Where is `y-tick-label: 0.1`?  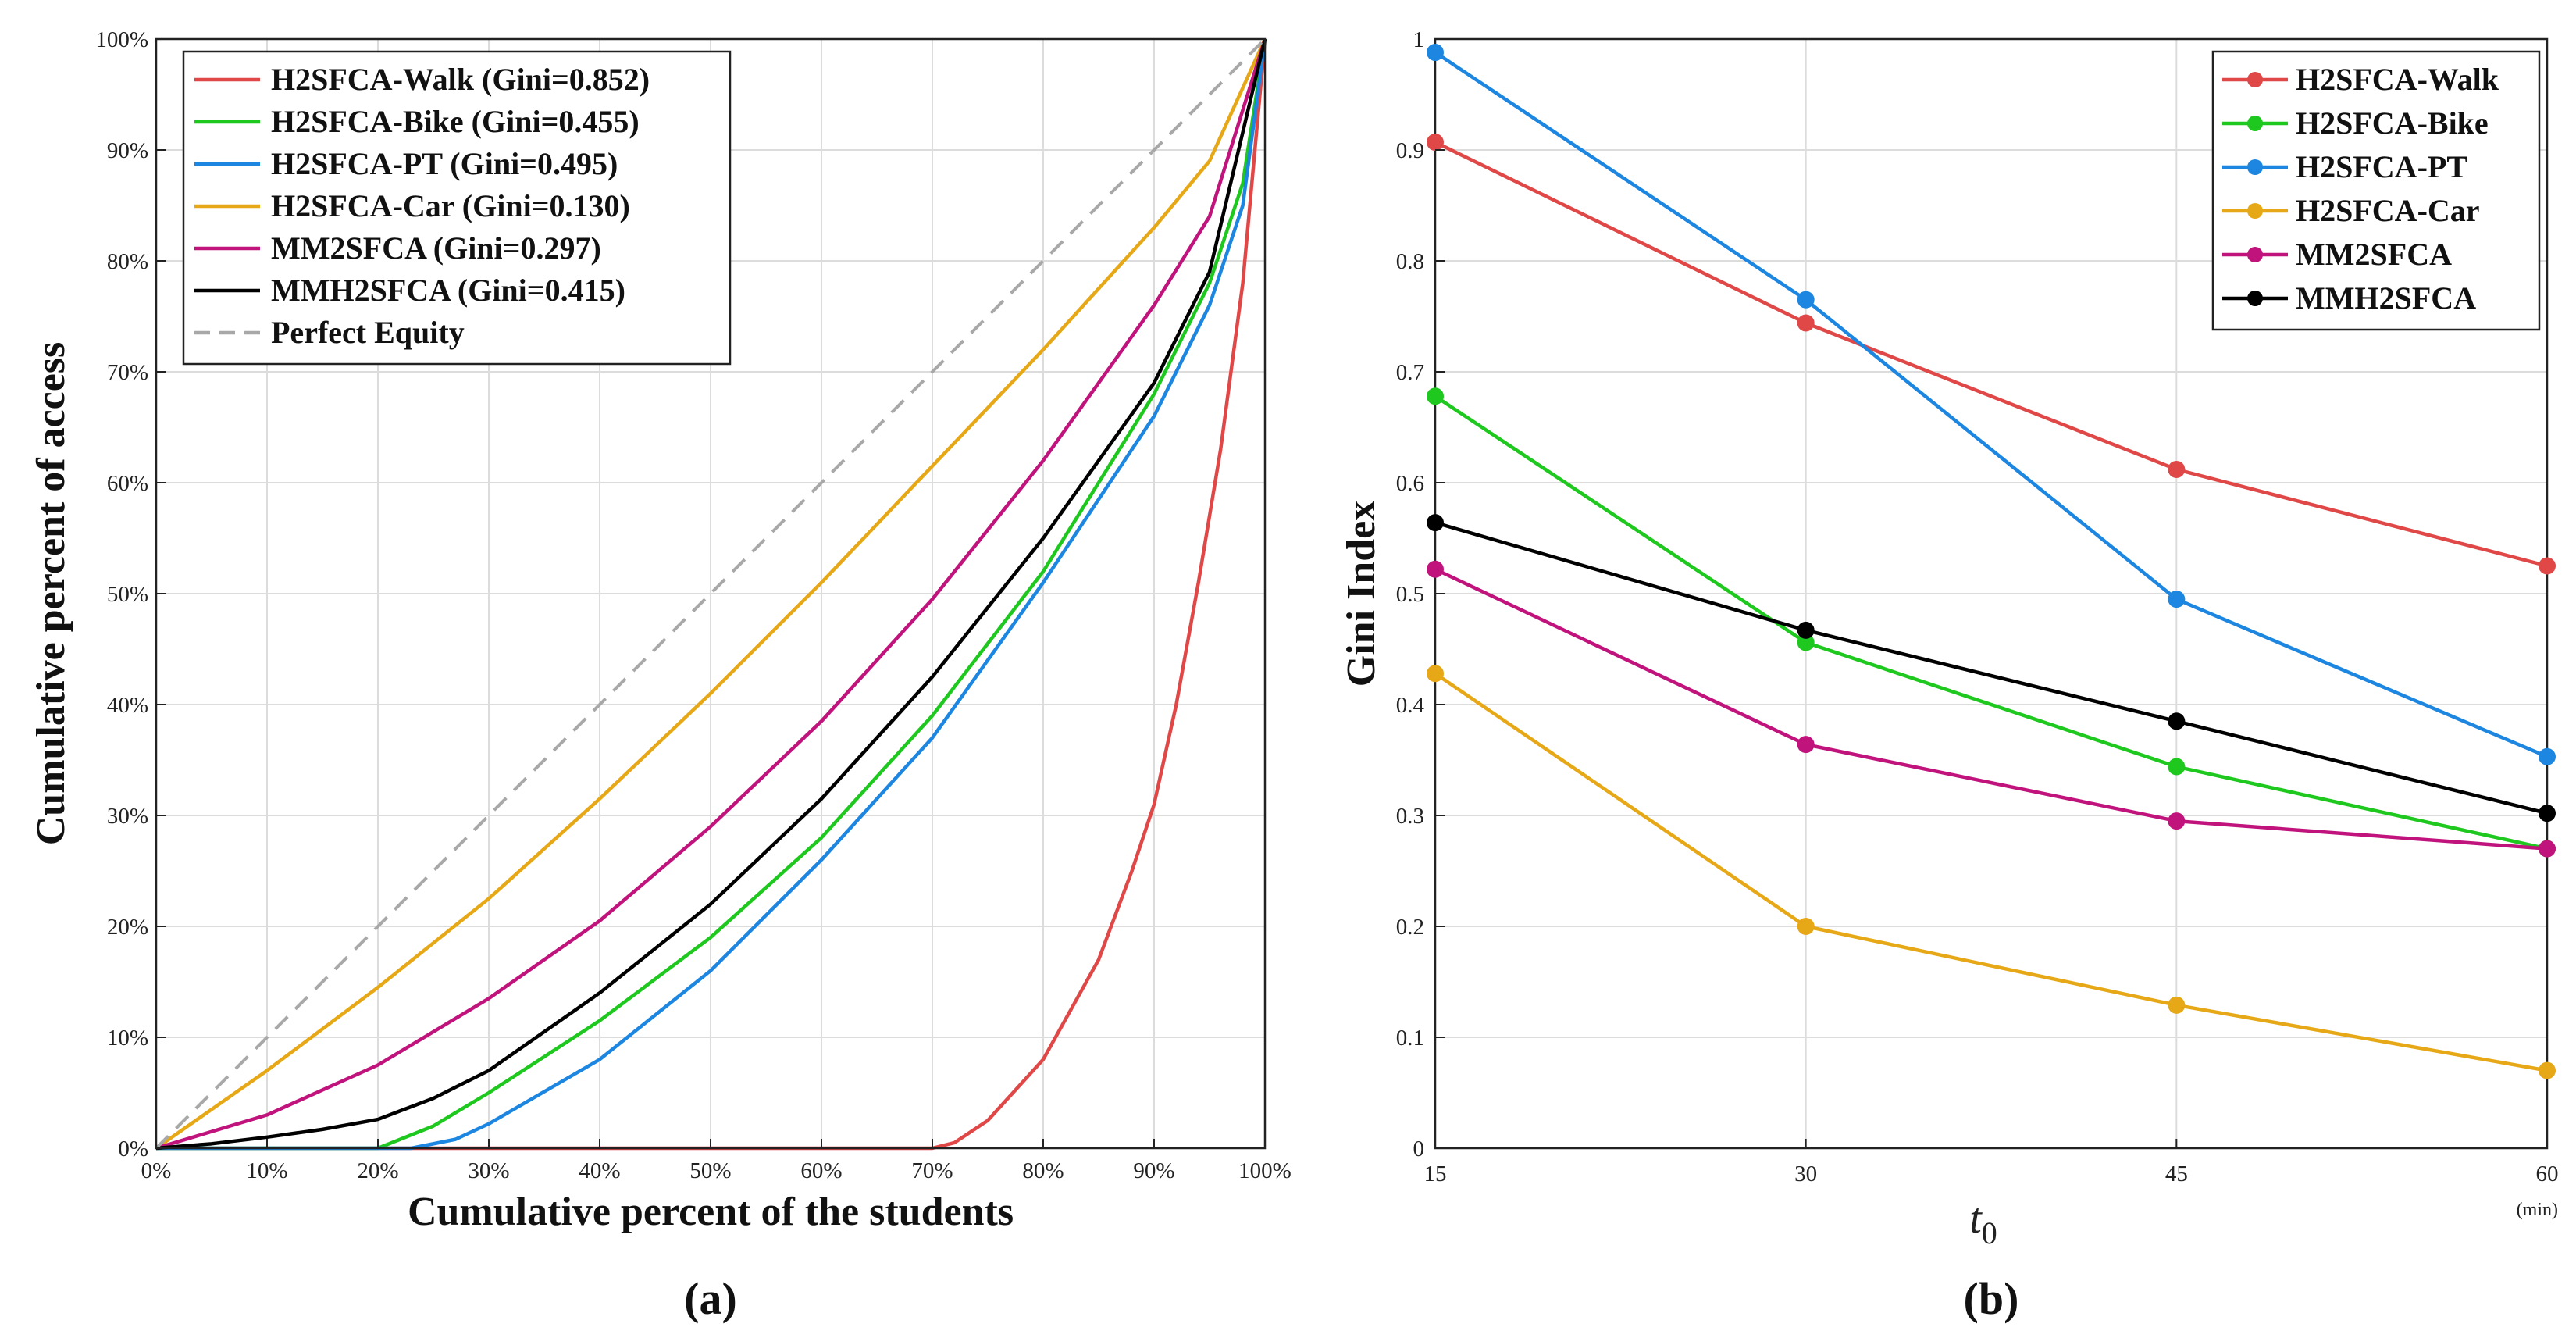 y-tick-label: 0.1 is located at coordinates (1410, 1038).